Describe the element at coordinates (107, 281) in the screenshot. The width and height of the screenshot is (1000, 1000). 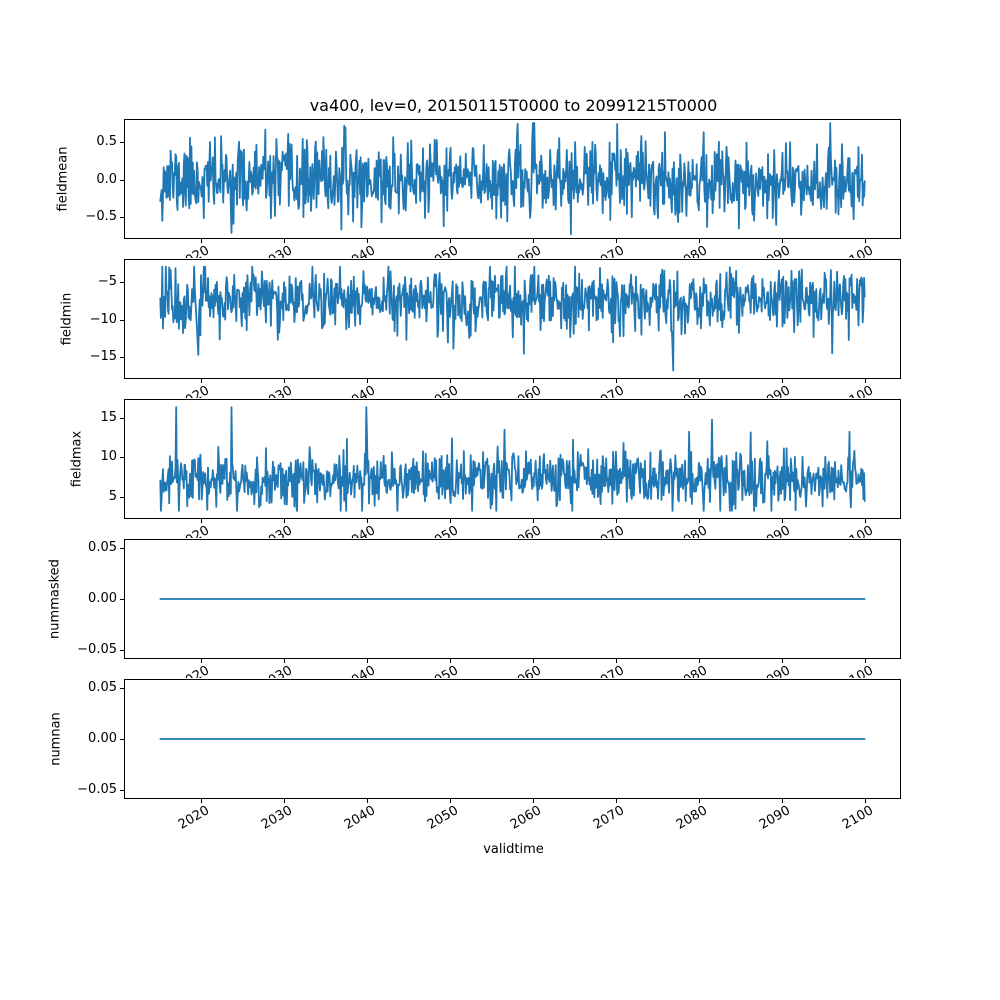
I see `y-tick-label: −5` at that location.